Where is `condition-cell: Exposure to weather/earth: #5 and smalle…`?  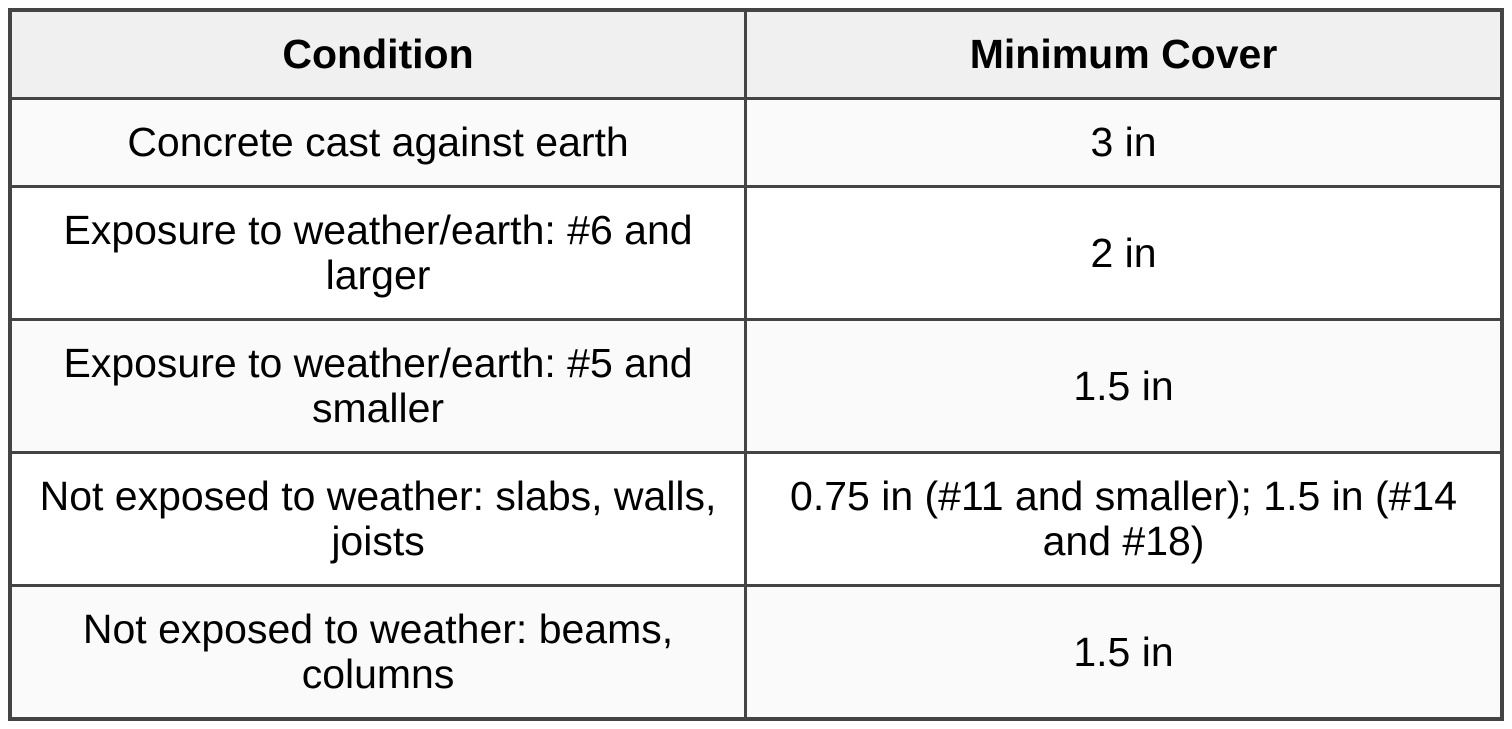 condition-cell: Exposure to weather/earth: #5 and smalle… is located at coordinates (378, 386).